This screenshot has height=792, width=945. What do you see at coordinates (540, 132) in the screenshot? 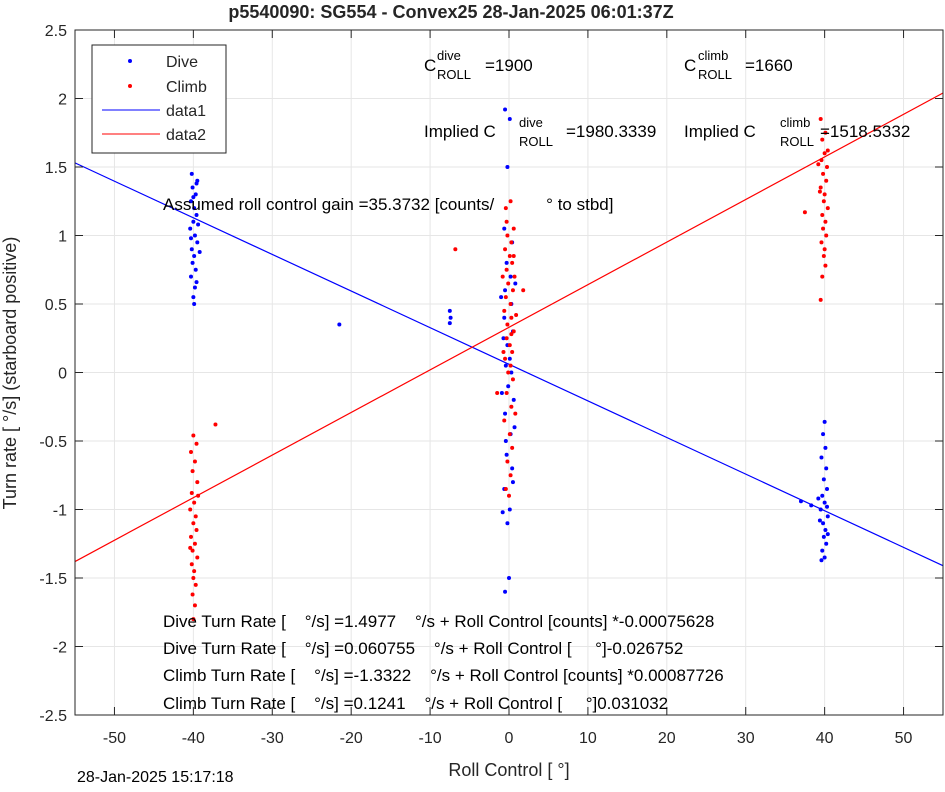
I see `implied-c-dive-annotation: Implied C dive ROLL =1980.3339` at bounding box center [540, 132].